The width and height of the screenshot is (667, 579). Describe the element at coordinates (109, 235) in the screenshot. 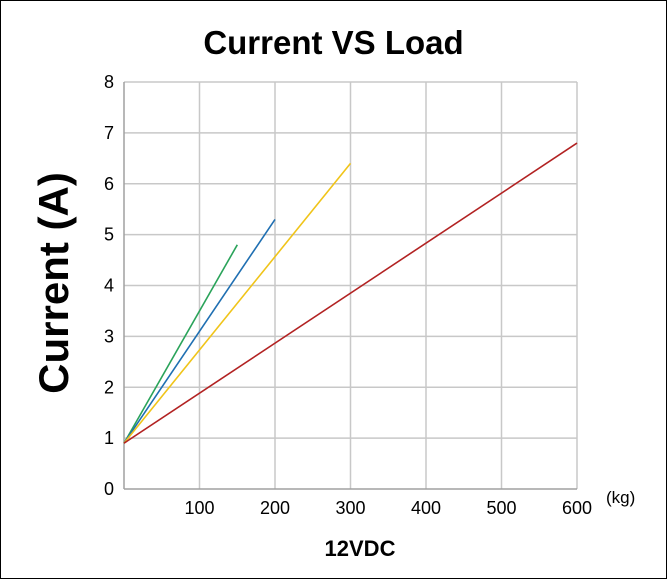

I see `y-tick-label: 5` at that location.